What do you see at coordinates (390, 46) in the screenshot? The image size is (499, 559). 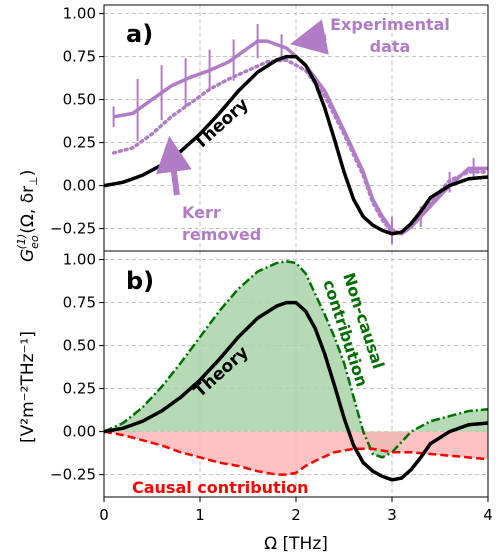 I see `annotation-experimental-line2: data` at bounding box center [390, 46].